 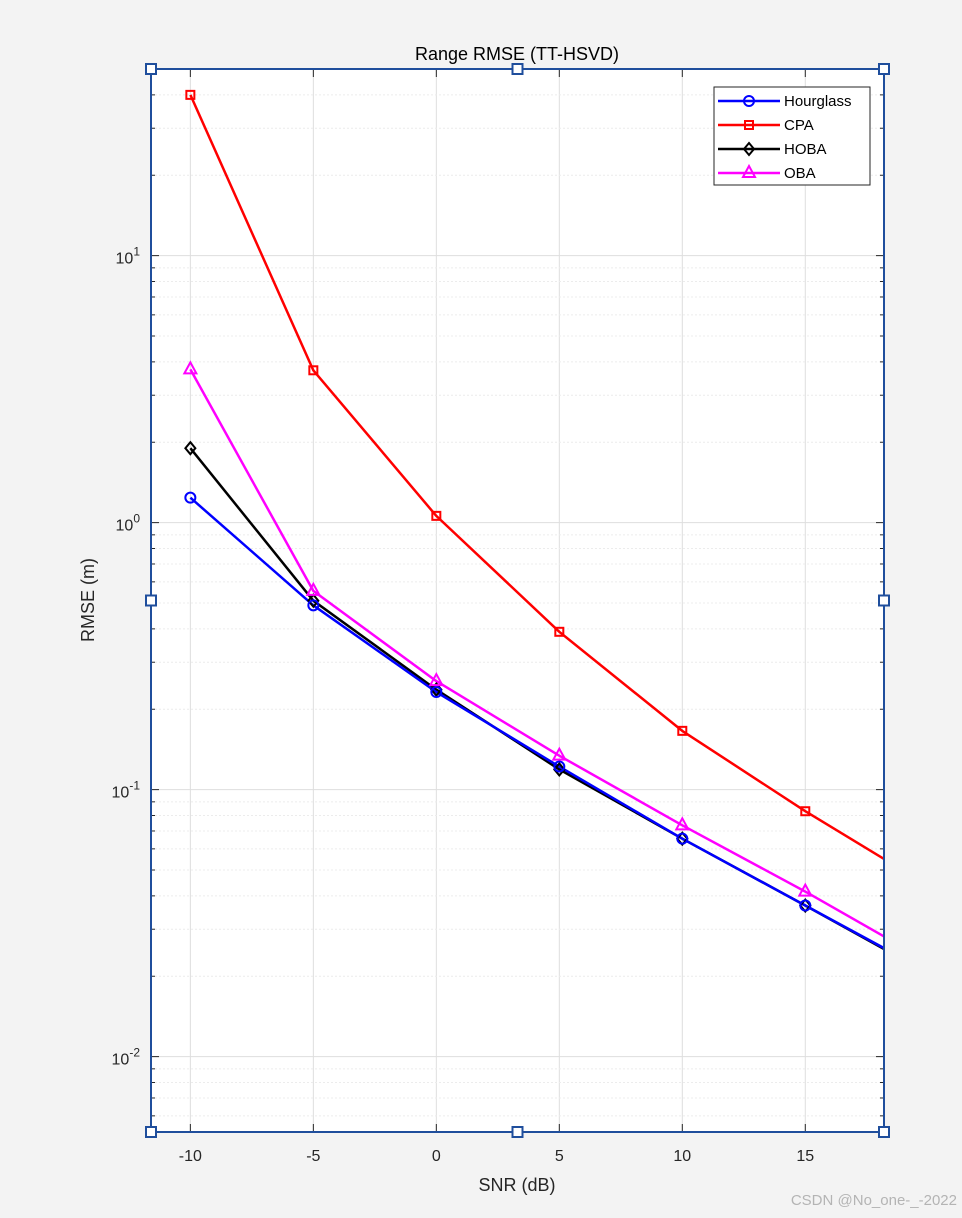 I want to click on x-tick-labels: -10 -5 0 5 10 15, so click(x=496, y=1156).